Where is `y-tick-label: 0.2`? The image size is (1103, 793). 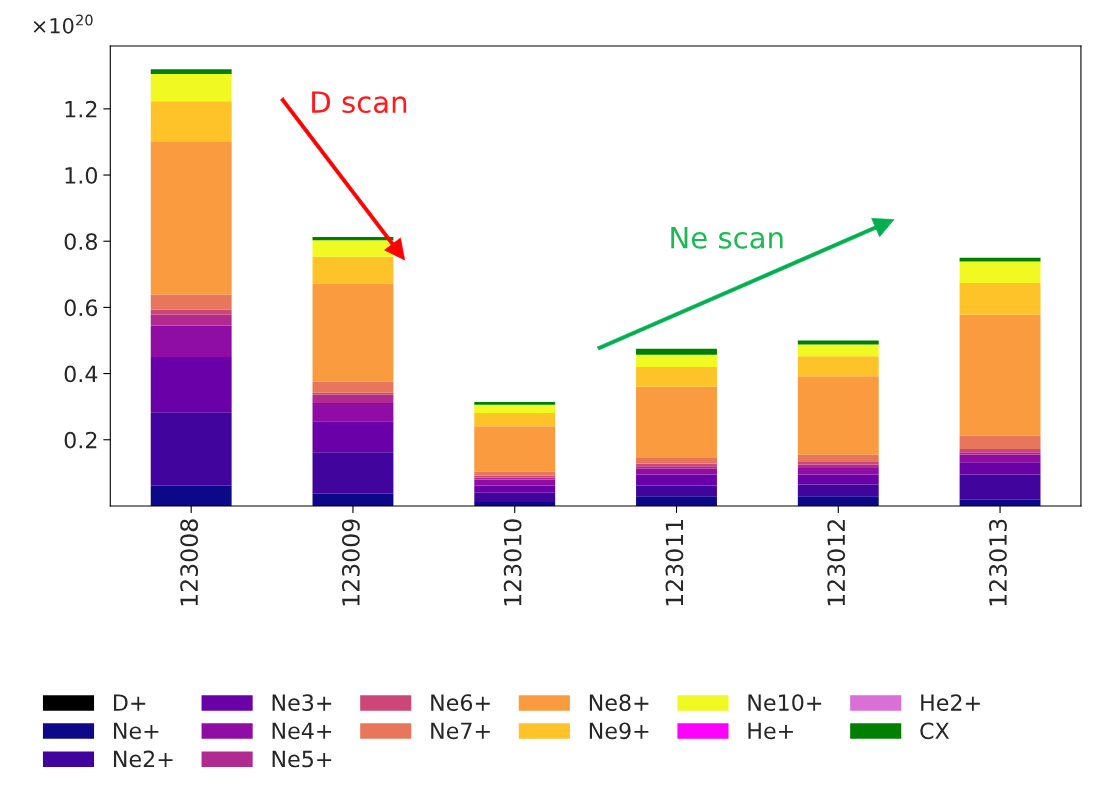
y-tick-label: 0.2 is located at coordinates (80, 440).